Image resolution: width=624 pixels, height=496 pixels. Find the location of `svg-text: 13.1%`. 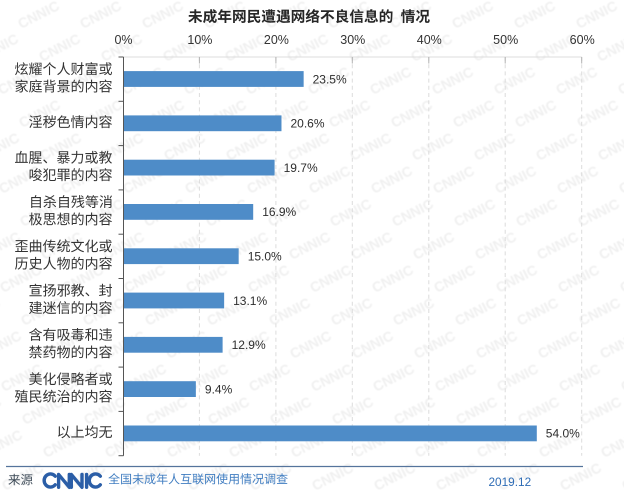

svg-text: 13.1% is located at coordinates (250, 301).